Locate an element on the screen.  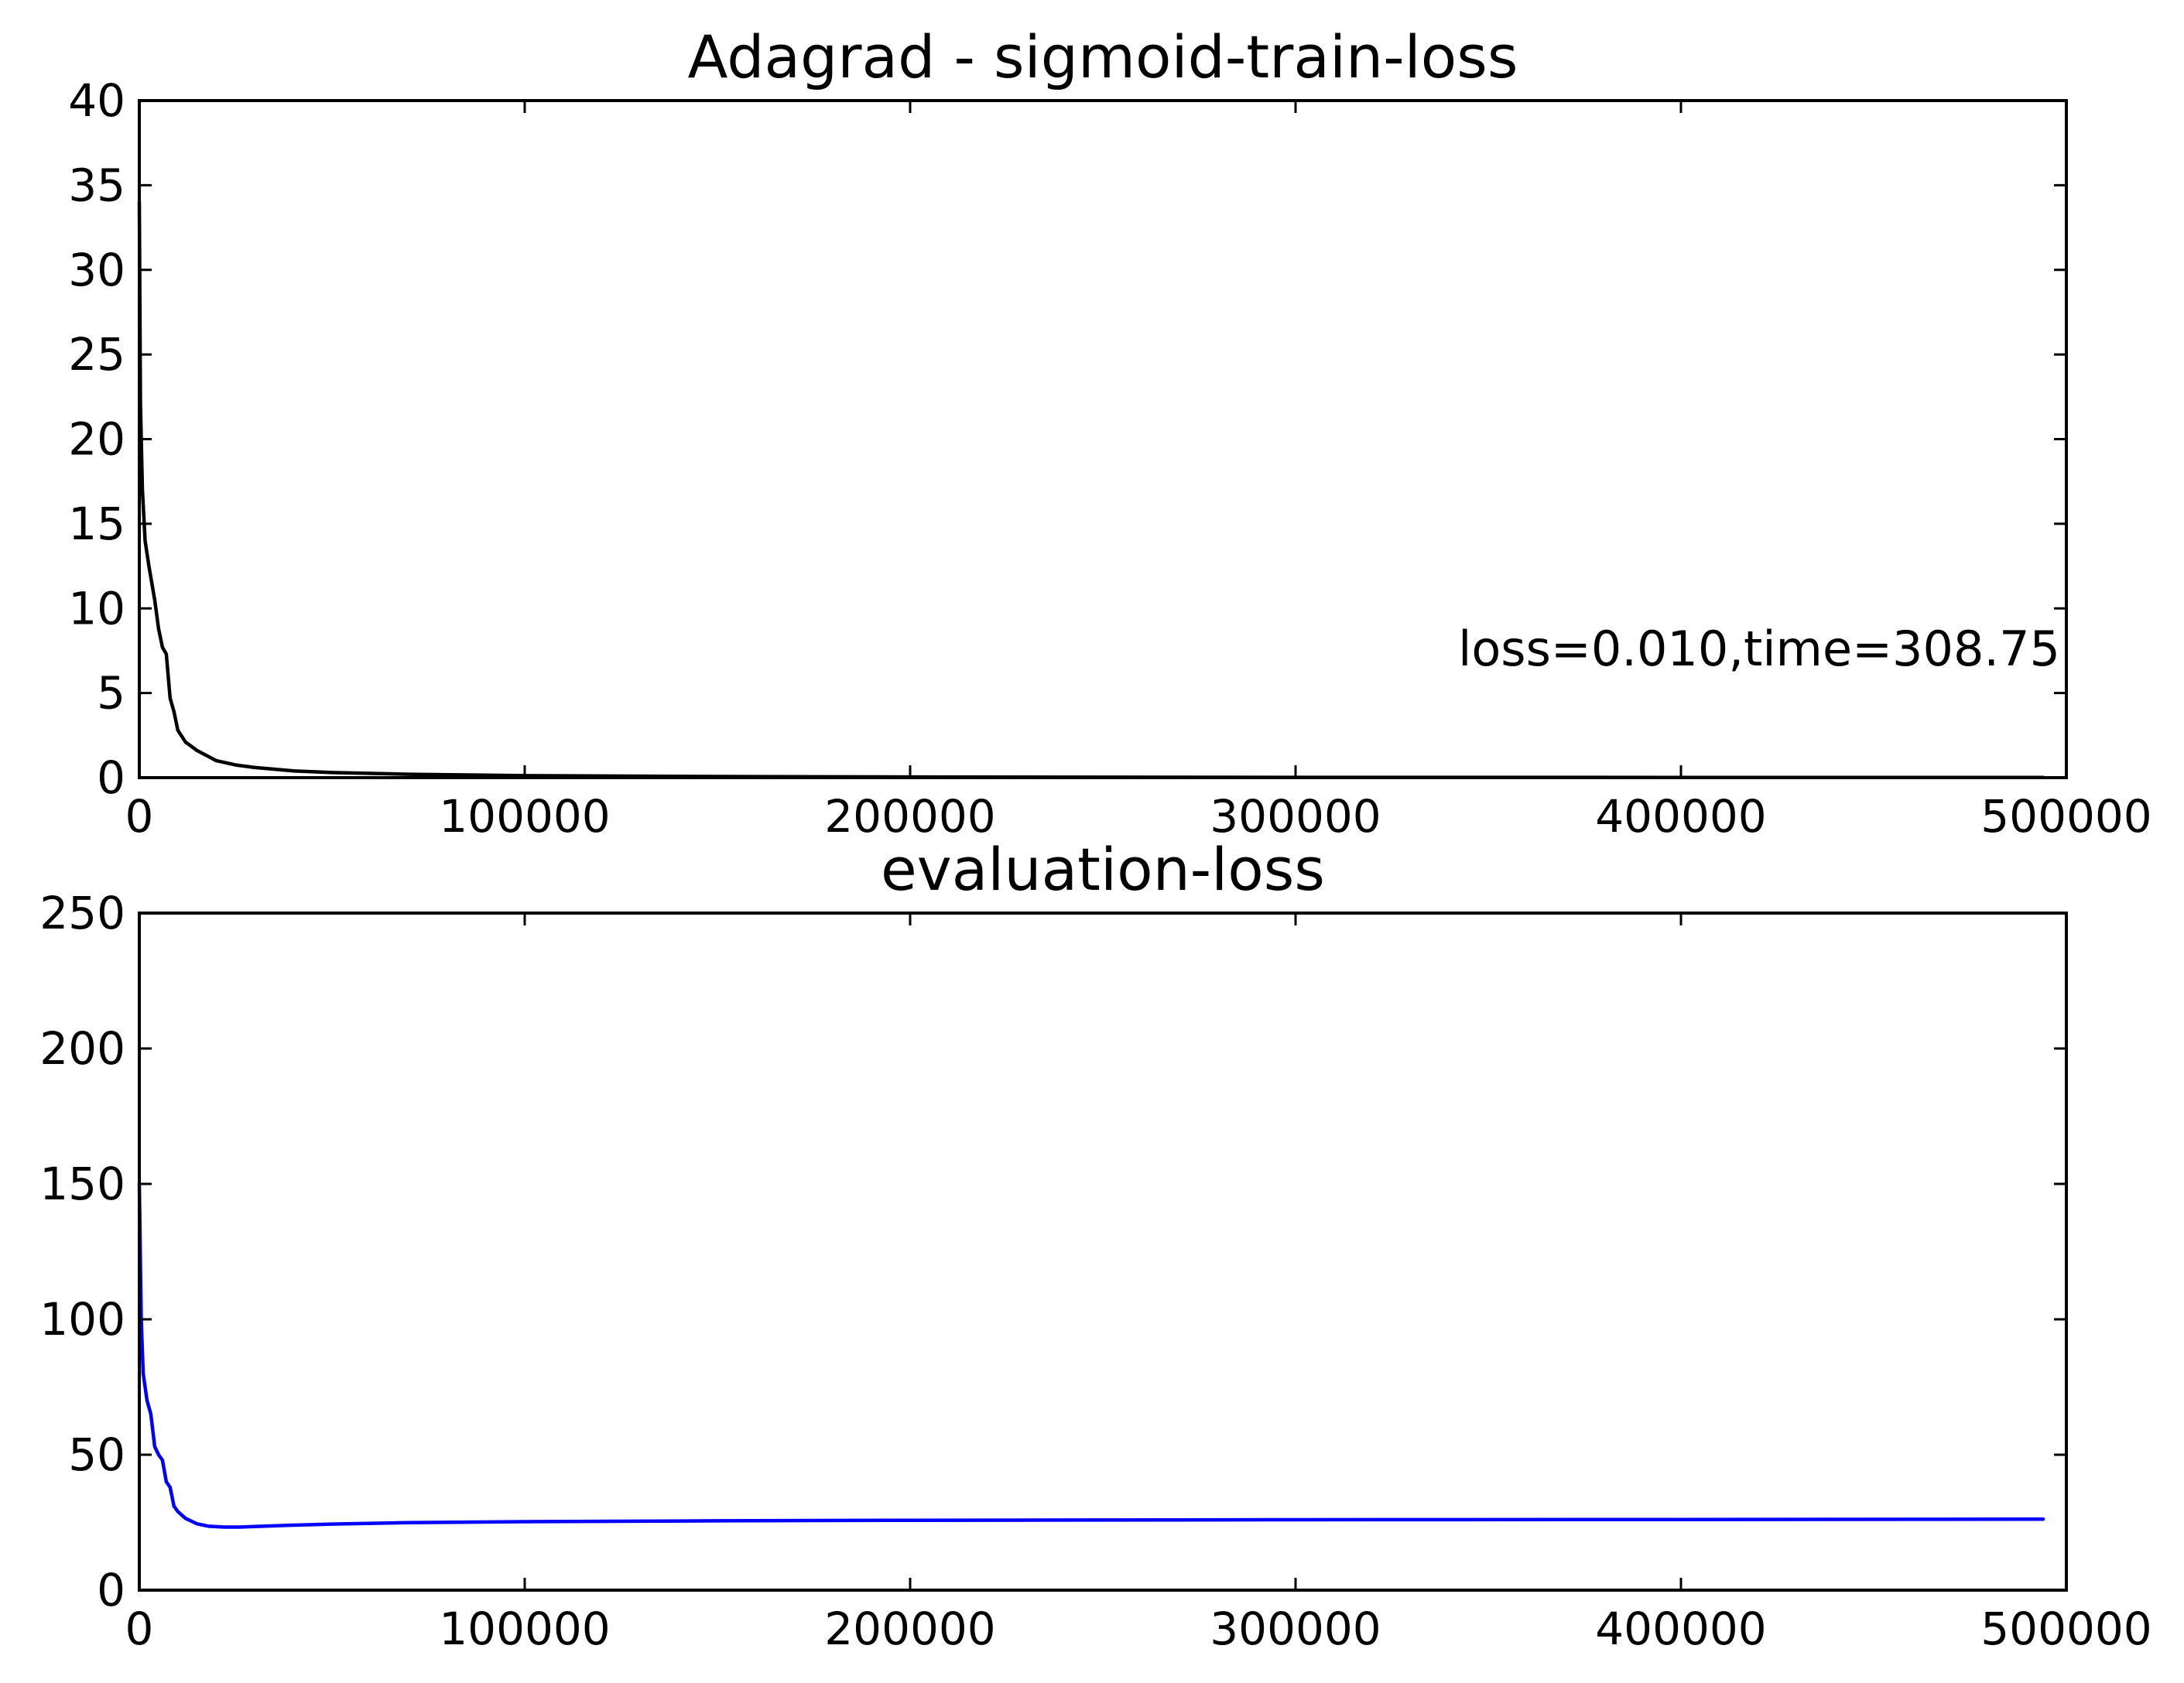
train-loss-y-tick-label: 40 is located at coordinates (96, 100).